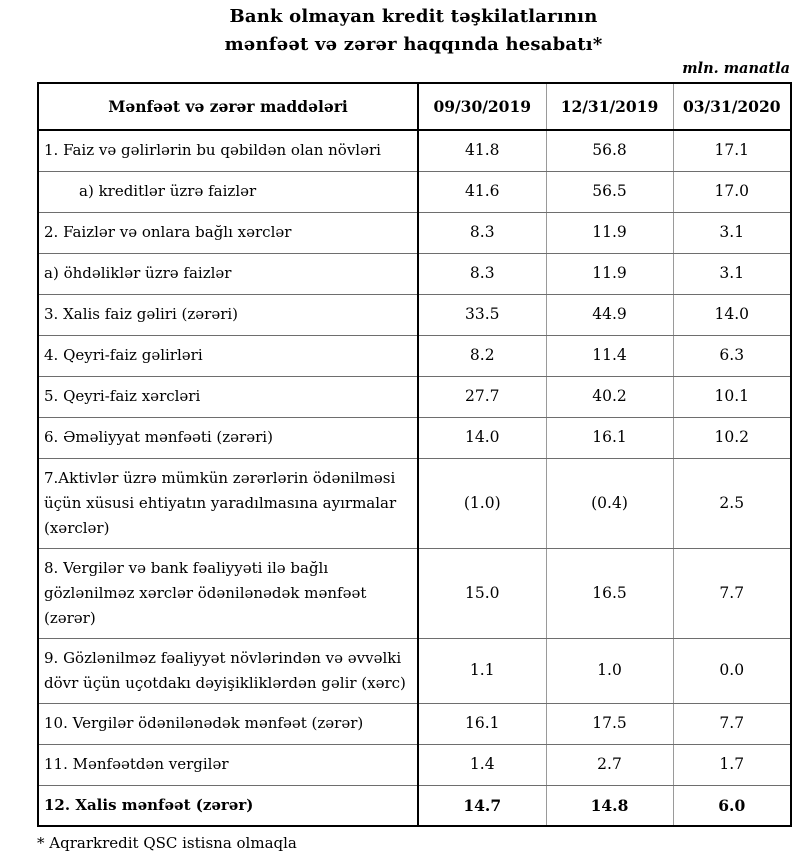 The width and height of the screenshot is (800, 852). What do you see at coordinates (167, 843) in the screenshot?
I see `footnote: * Aqrarkredit QSC istisna olmaqla` at bounding box center [167, 843].